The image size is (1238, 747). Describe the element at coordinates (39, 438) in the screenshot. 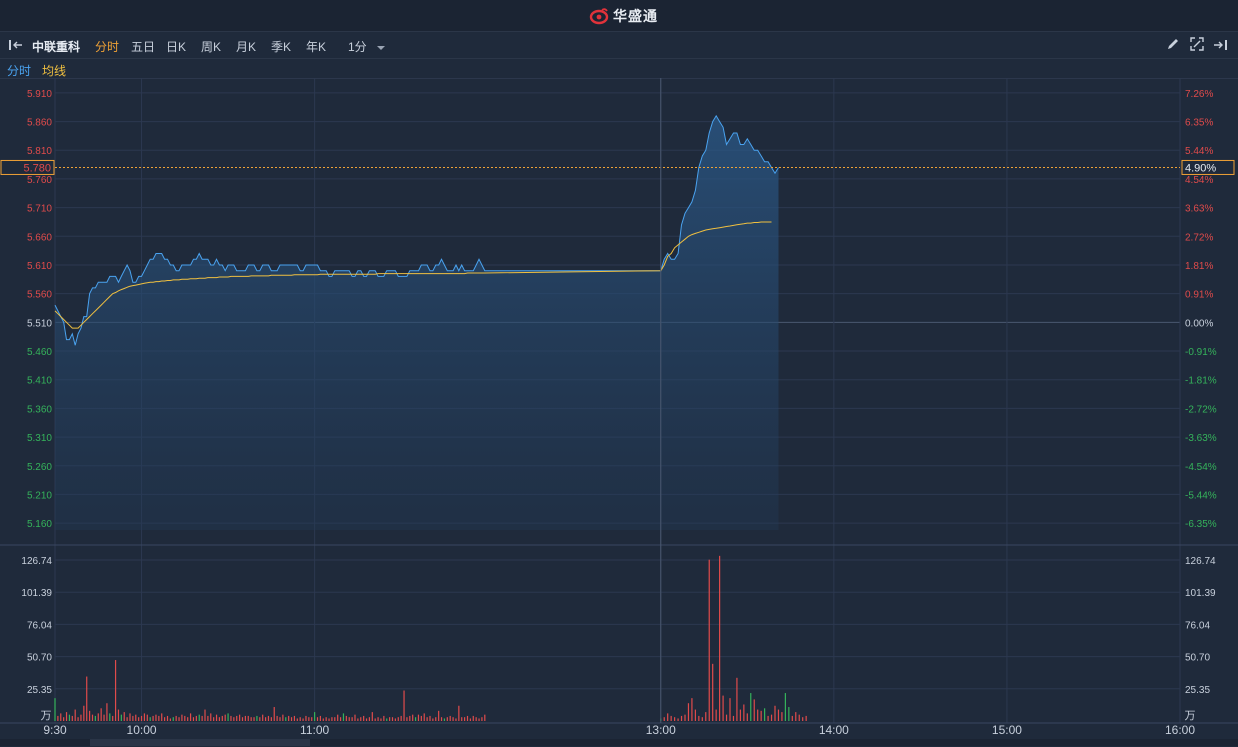

I see `y-left-tick: 5.310` at that location.